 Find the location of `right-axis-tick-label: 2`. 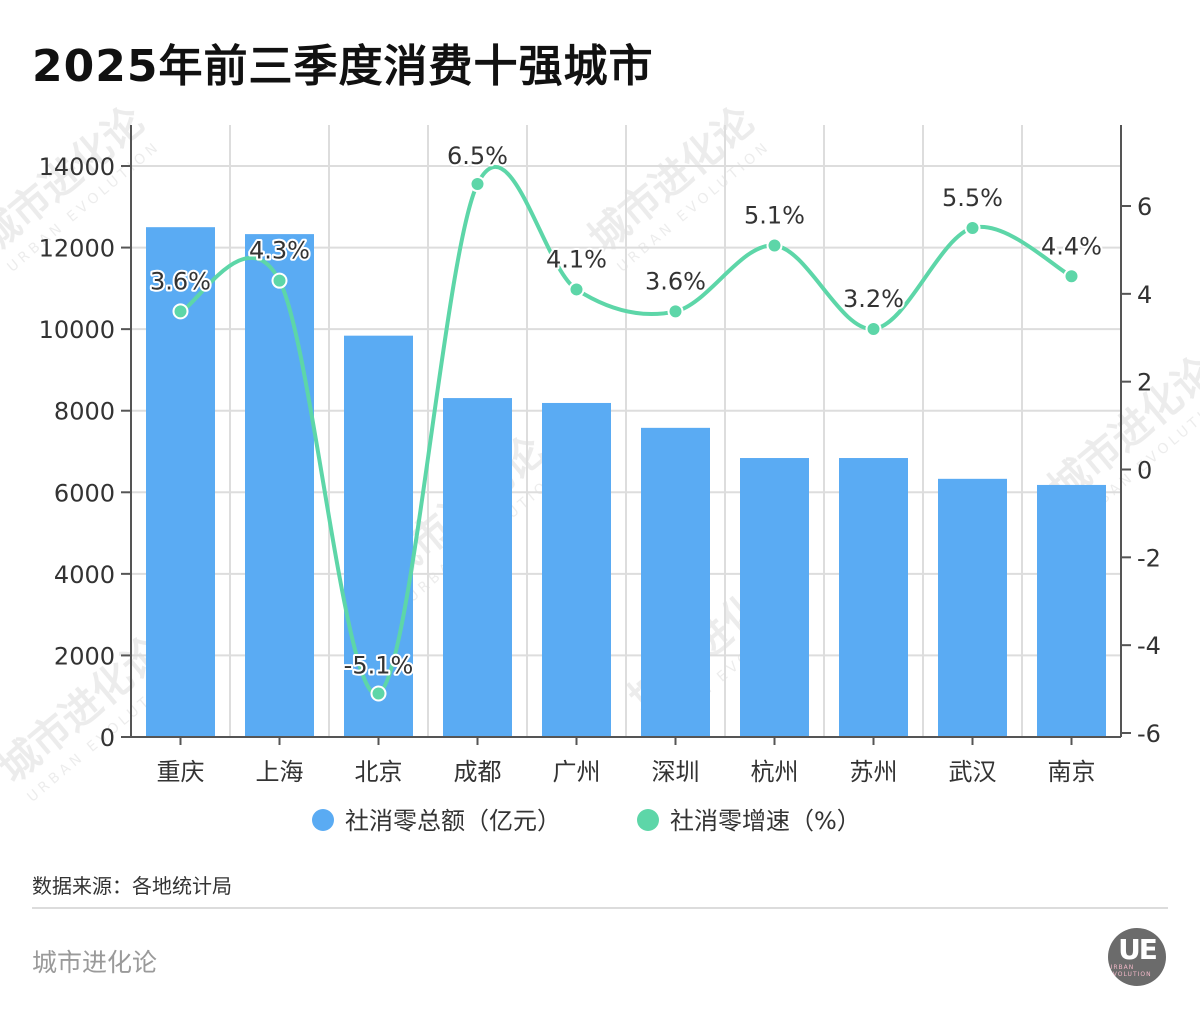

right-axis-tick-label: 2 is located at coordinates (1144, 383).